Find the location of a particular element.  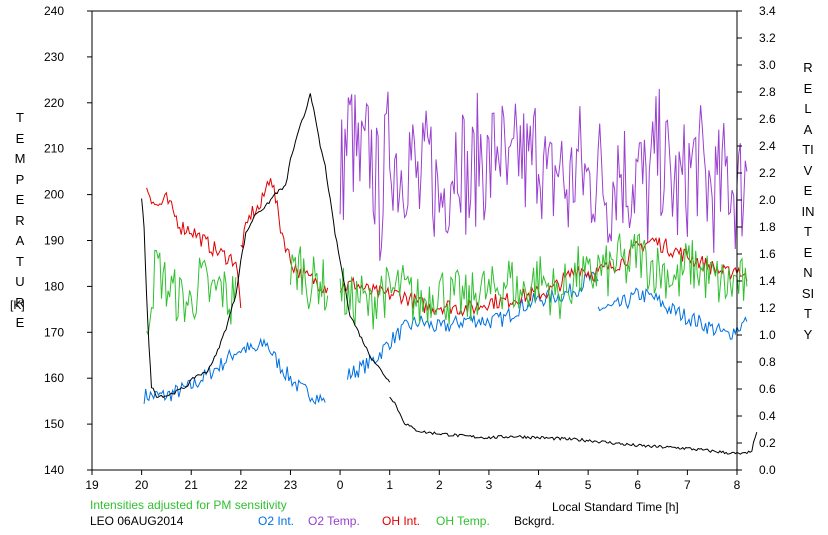

left-axis-unit: [K] is located at coordinates (17, 305).